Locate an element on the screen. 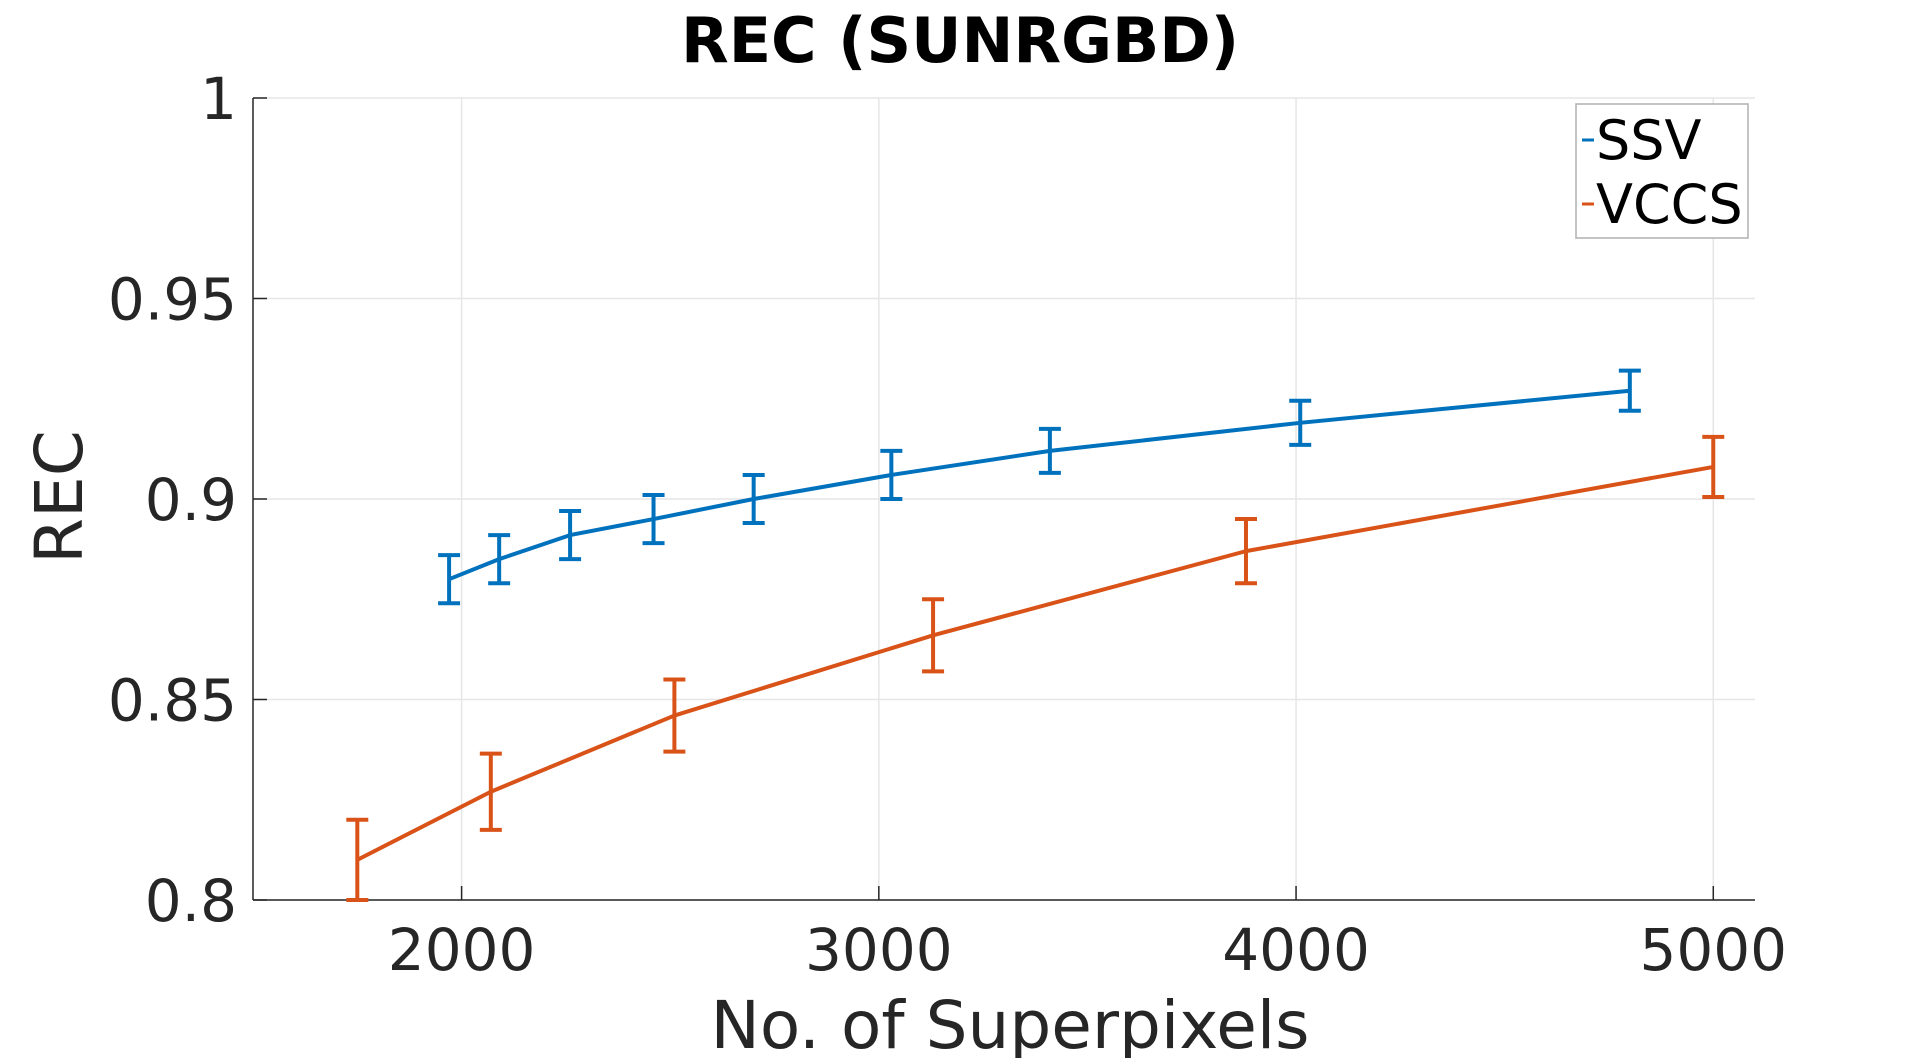 The width and height of the screenshot is (1920, 1058). series-ssv is located at coordinates (1039, 487).